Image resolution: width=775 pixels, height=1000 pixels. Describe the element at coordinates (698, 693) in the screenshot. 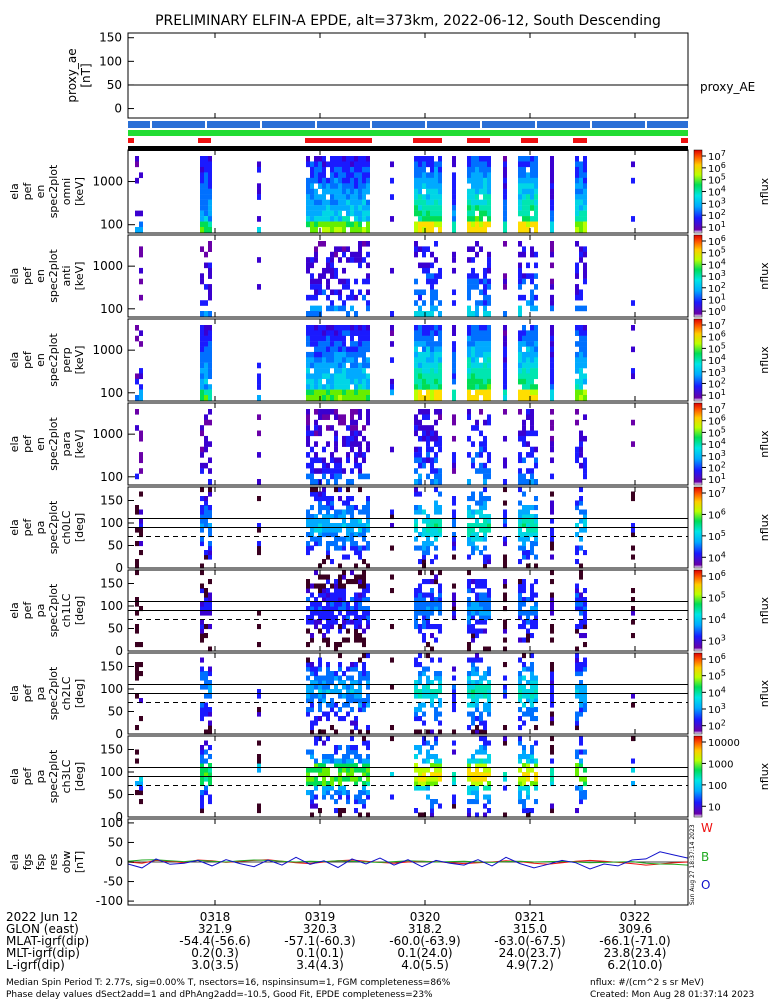

I see `colorbar` at that location.